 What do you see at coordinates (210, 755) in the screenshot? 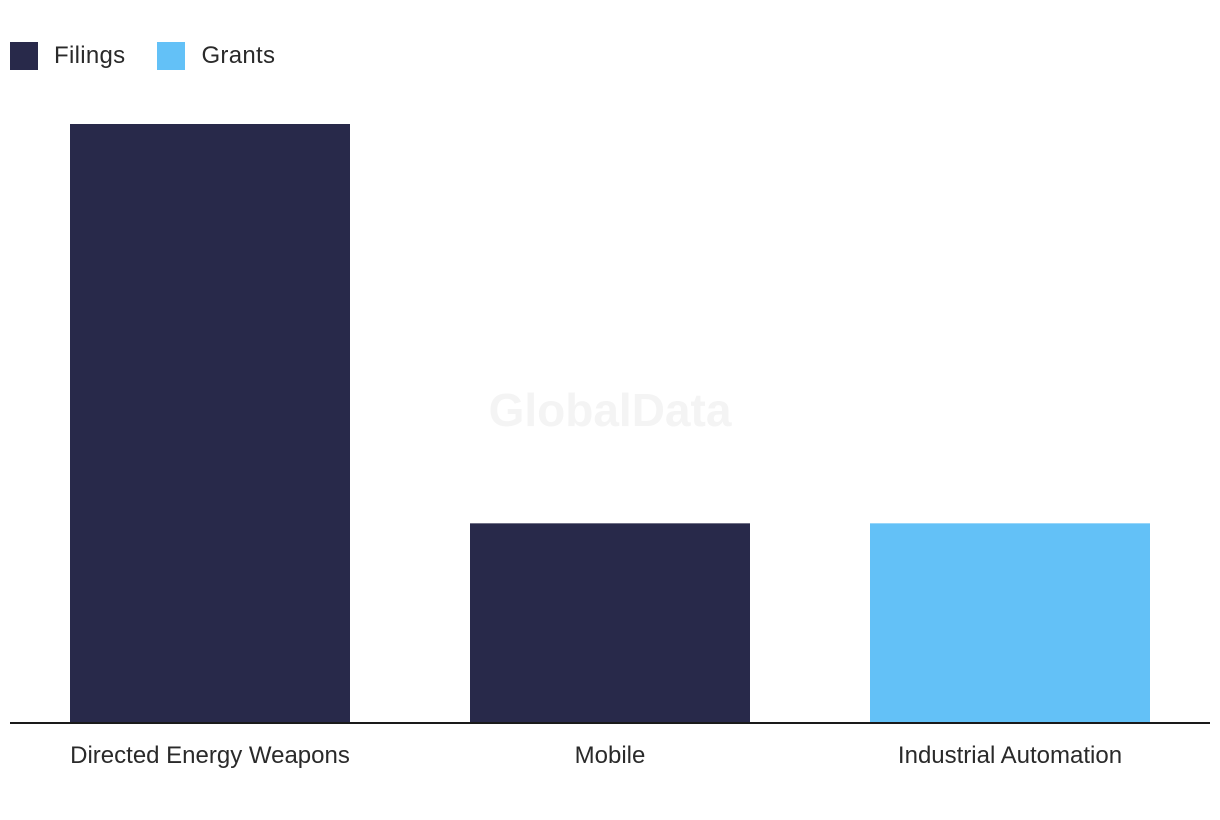
I see `x-tick-label: Directed Energy Weapons` at bounding box center [210, 755].